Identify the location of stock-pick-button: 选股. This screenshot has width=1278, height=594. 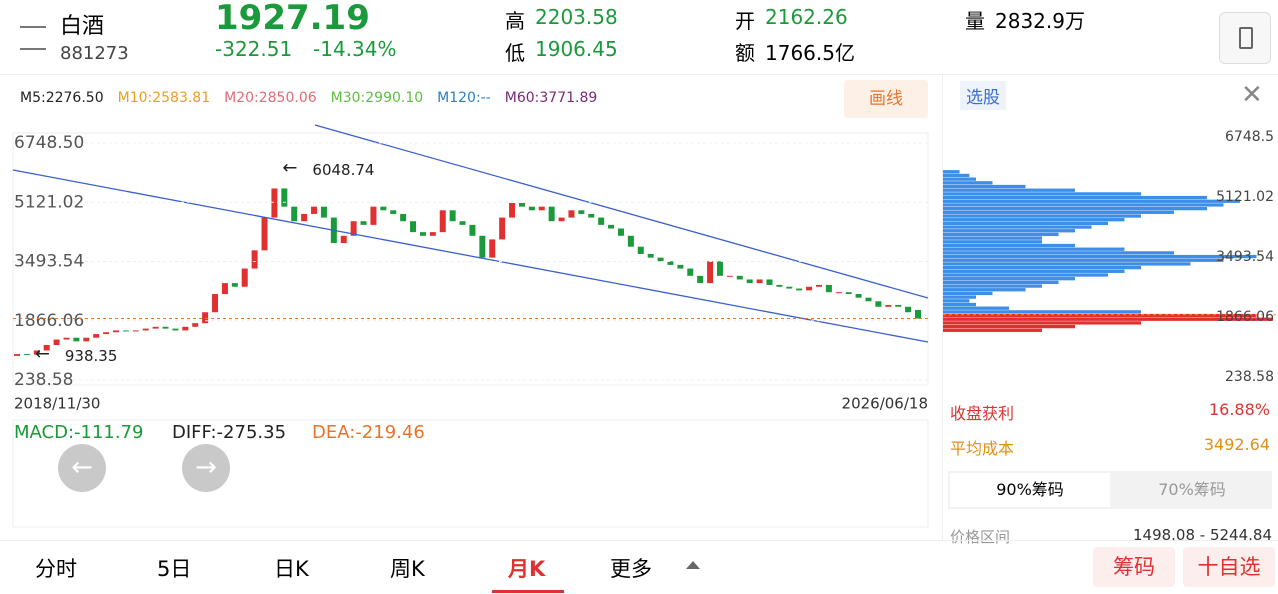
(983, 95).